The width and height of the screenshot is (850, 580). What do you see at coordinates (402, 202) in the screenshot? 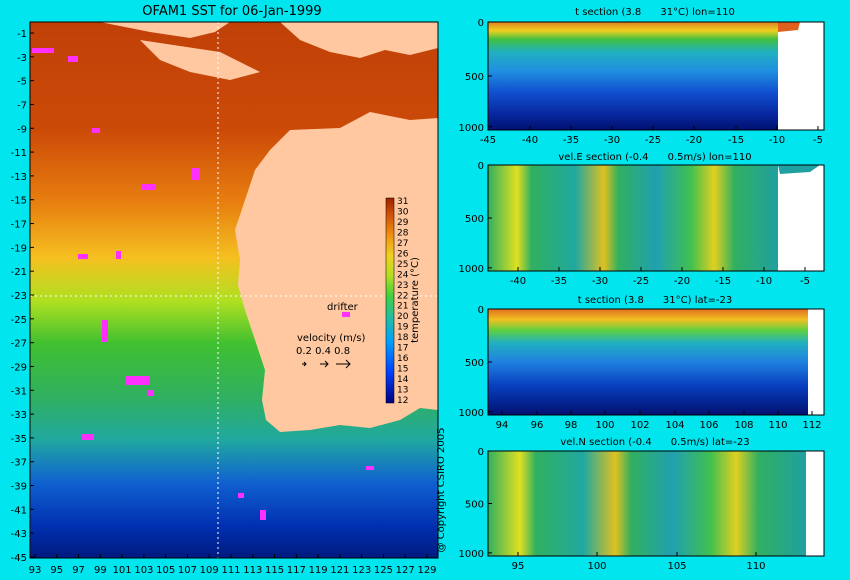
I see `colorbar-tick-label: 31` at bounding box center [402, 202].